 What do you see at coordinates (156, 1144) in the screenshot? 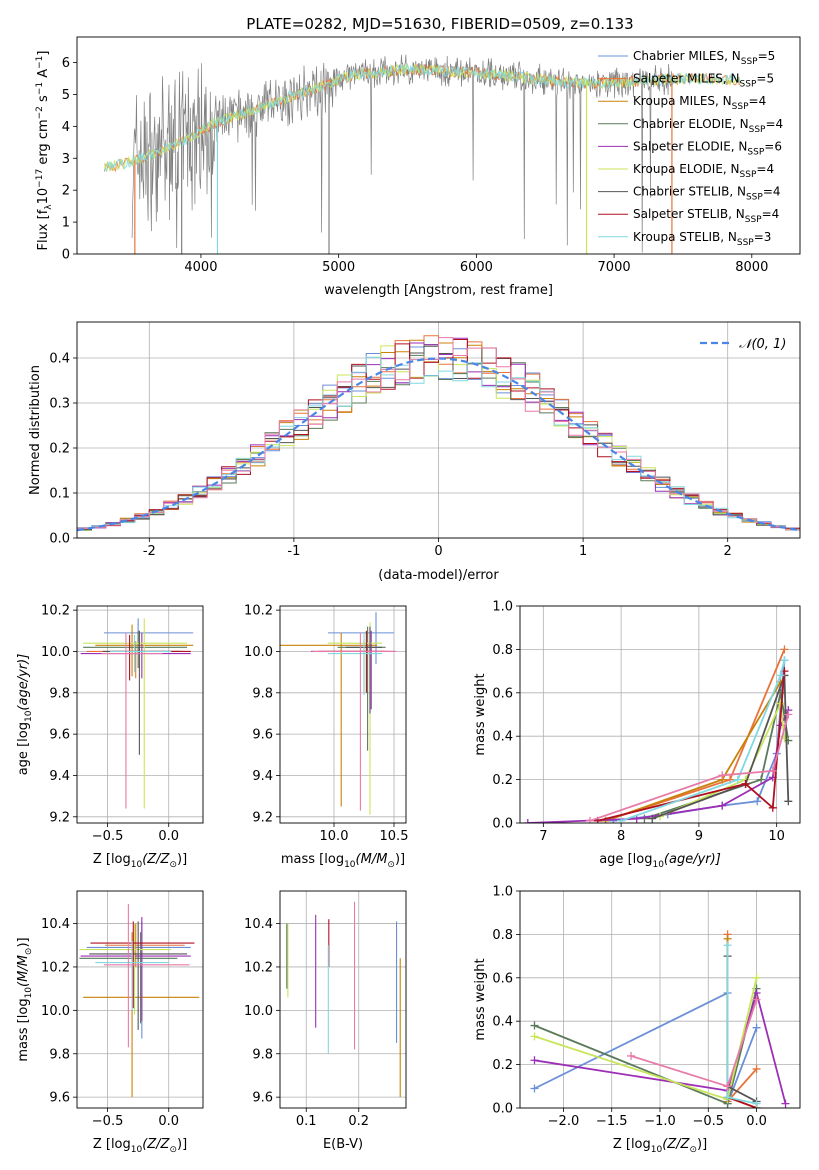
I see `x-axis-label-part: (Z/Z` at bounding box center [156, 1144].